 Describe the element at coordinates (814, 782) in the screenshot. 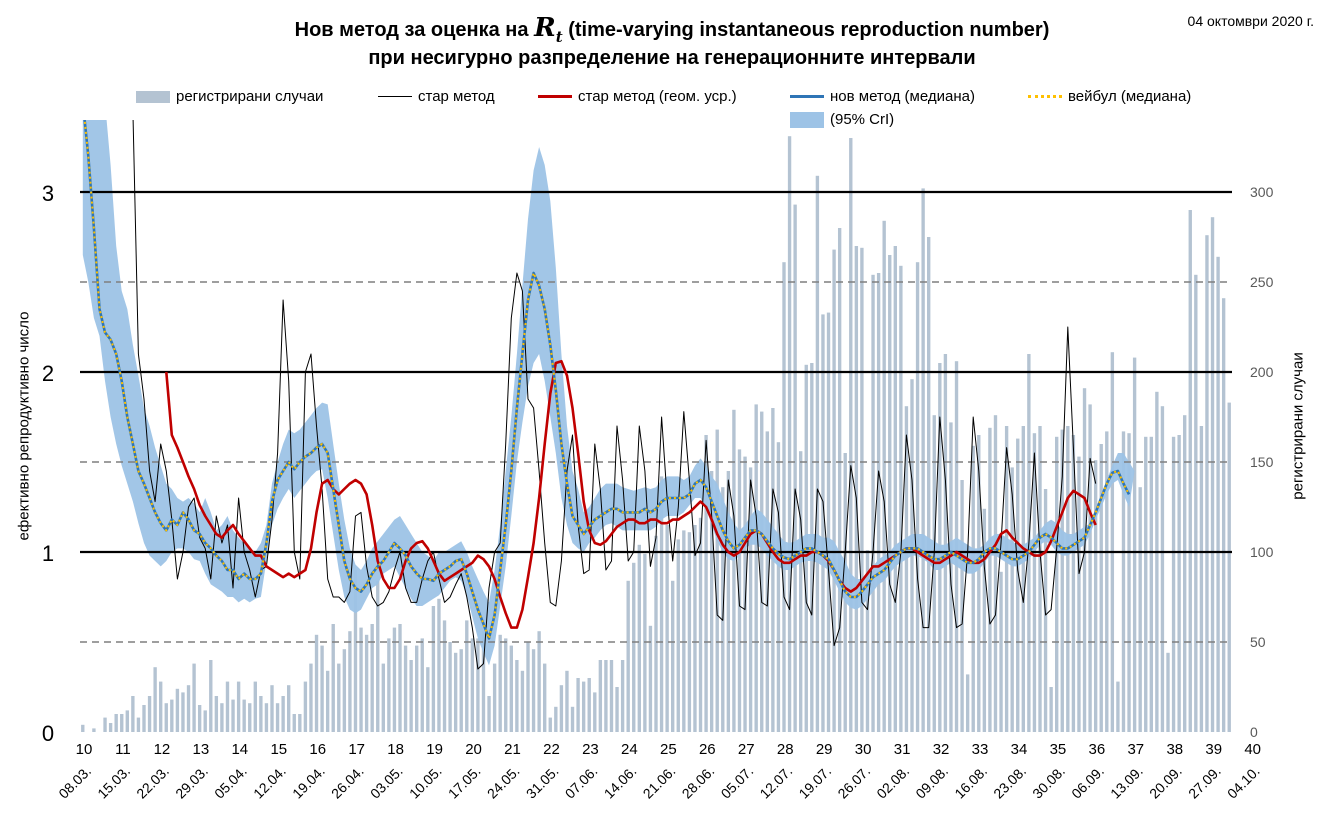

I see `date-label: 19.07.` at that location.